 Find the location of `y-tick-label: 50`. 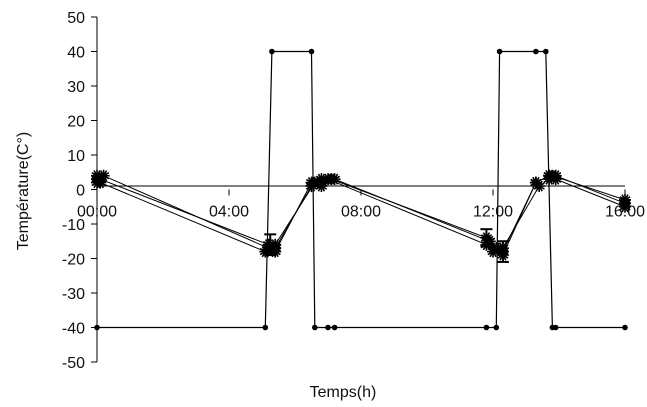

y-tick-label: 50 is located at coordinates (76, 18).